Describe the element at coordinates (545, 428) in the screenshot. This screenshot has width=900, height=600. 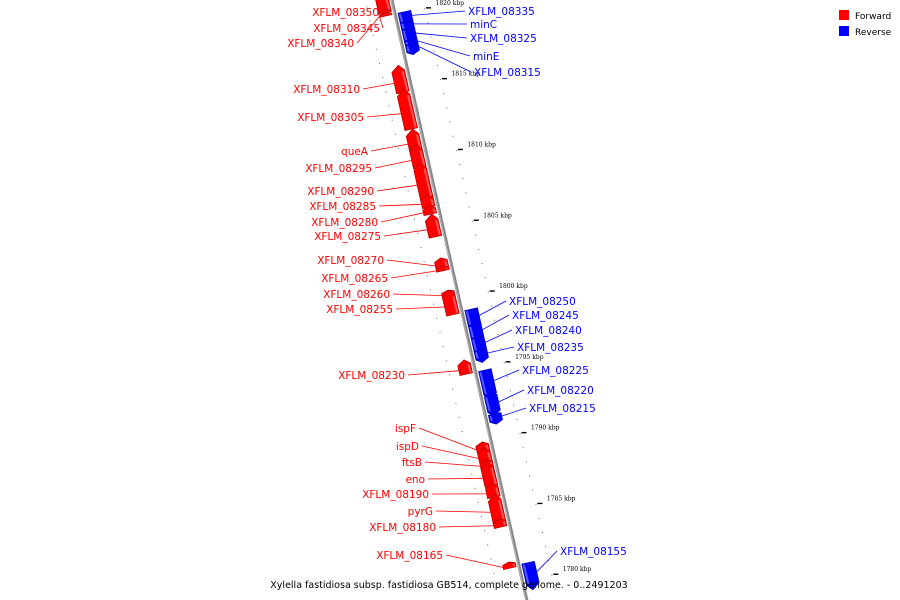
I see `tick-label: 1790 kbp` at that location.